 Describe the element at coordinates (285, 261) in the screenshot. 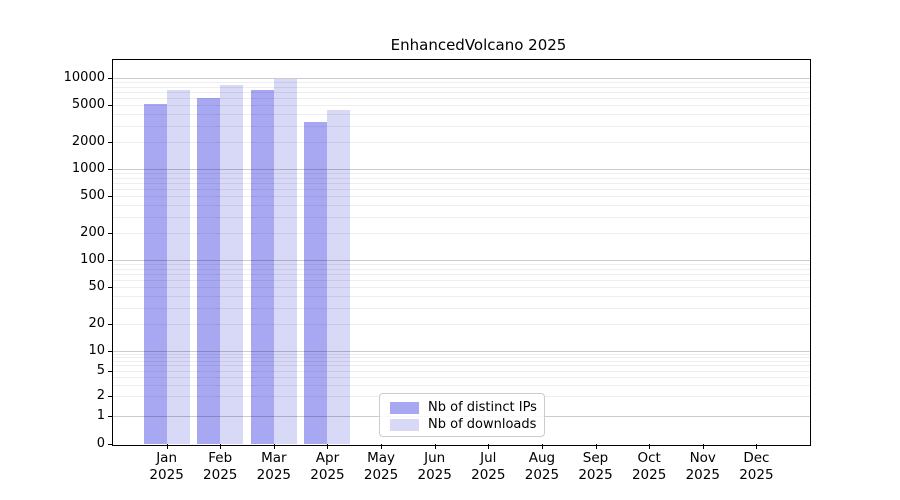

I see `bar-downloads-mar` at that location.